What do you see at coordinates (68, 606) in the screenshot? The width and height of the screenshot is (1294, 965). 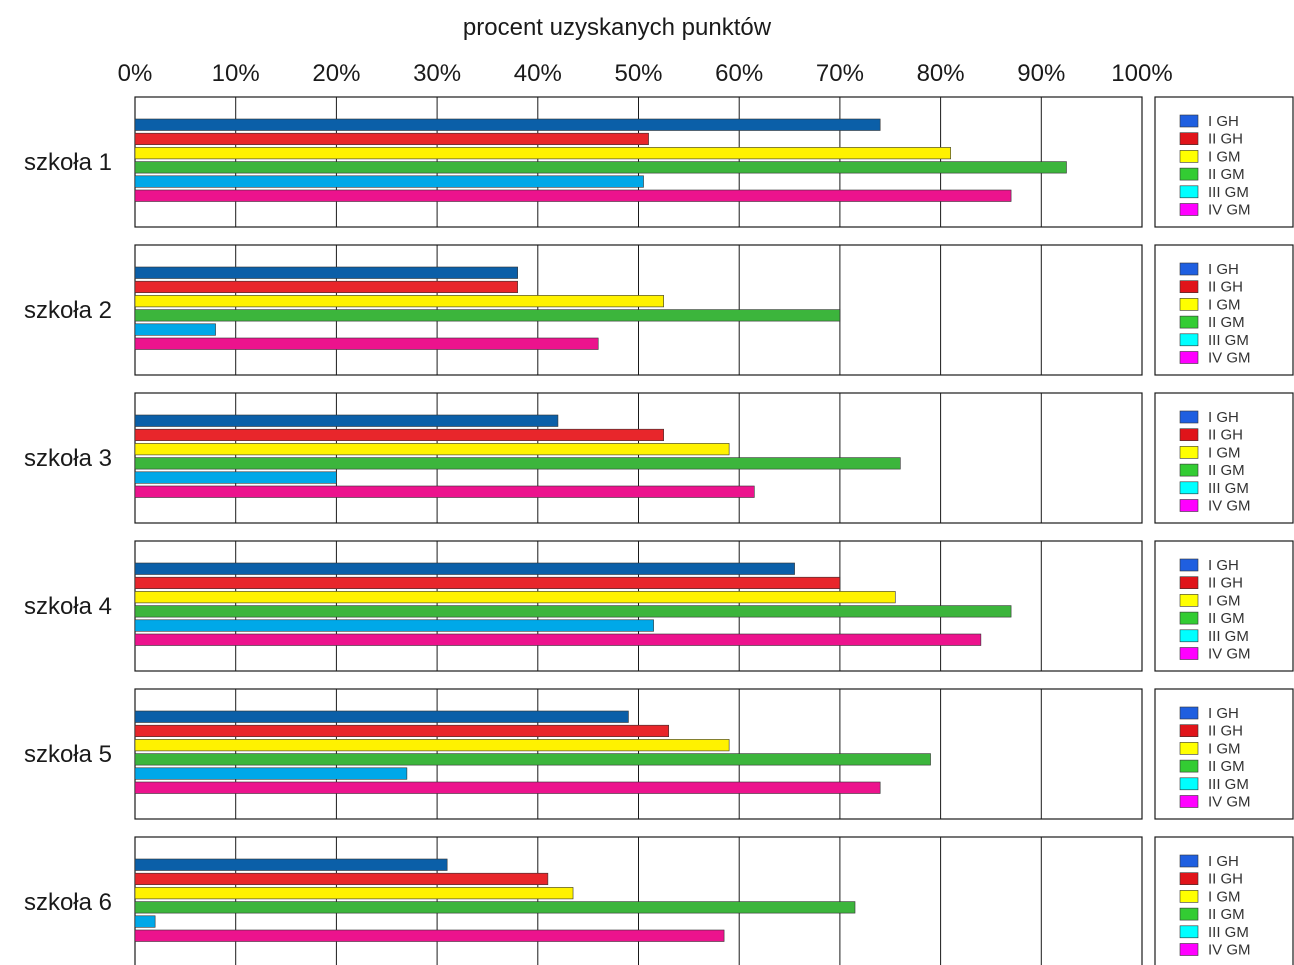 I see `category-label: szkoła 4` at bounding box center [68, 606].